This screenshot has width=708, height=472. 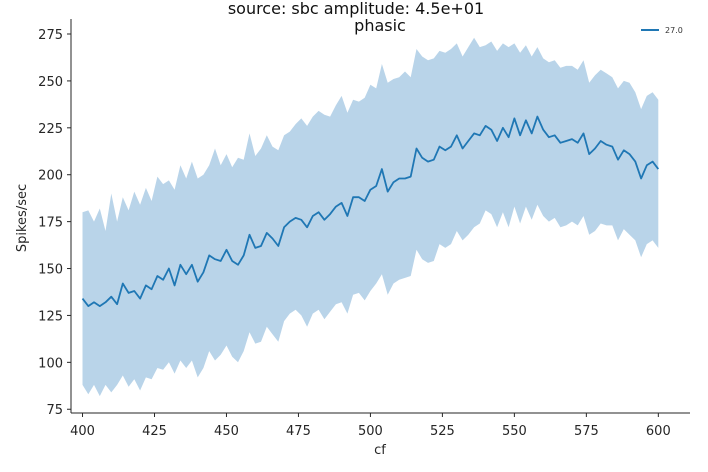 I want to click on x-tick-label: 500, so click(x=370, y=431).